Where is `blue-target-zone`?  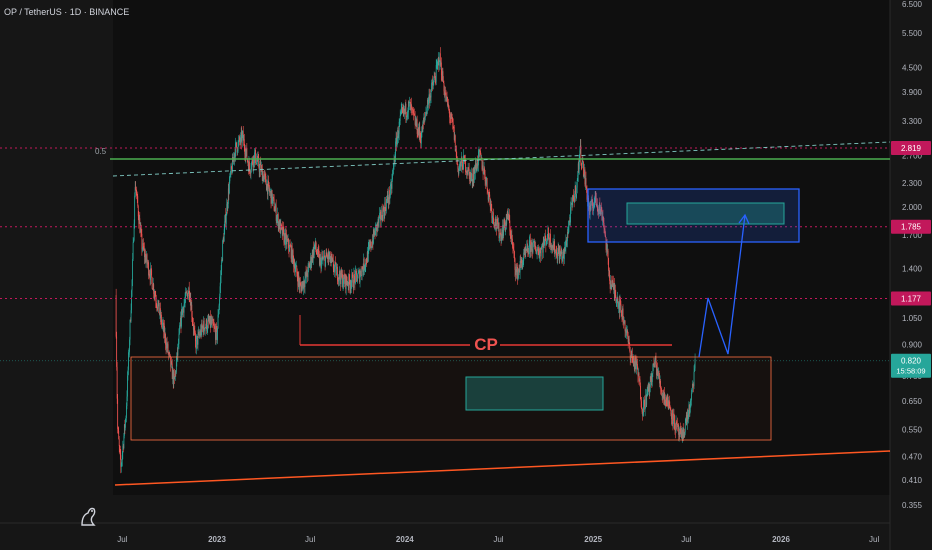
blue-target-zone is located at coordinates (693, 215).